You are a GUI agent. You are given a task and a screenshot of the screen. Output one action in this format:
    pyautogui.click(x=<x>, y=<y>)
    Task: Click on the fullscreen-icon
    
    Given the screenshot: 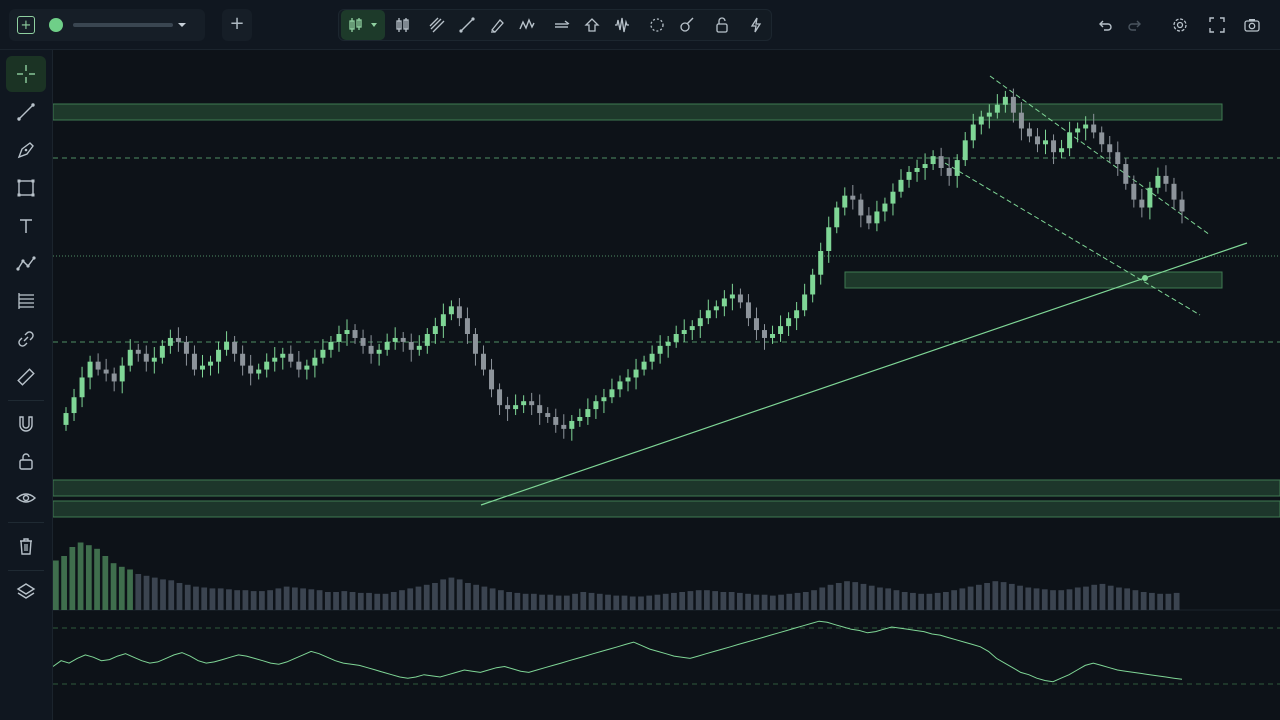 What is the action you would take?
    pyautogui.click(x=1217, y=25)
    